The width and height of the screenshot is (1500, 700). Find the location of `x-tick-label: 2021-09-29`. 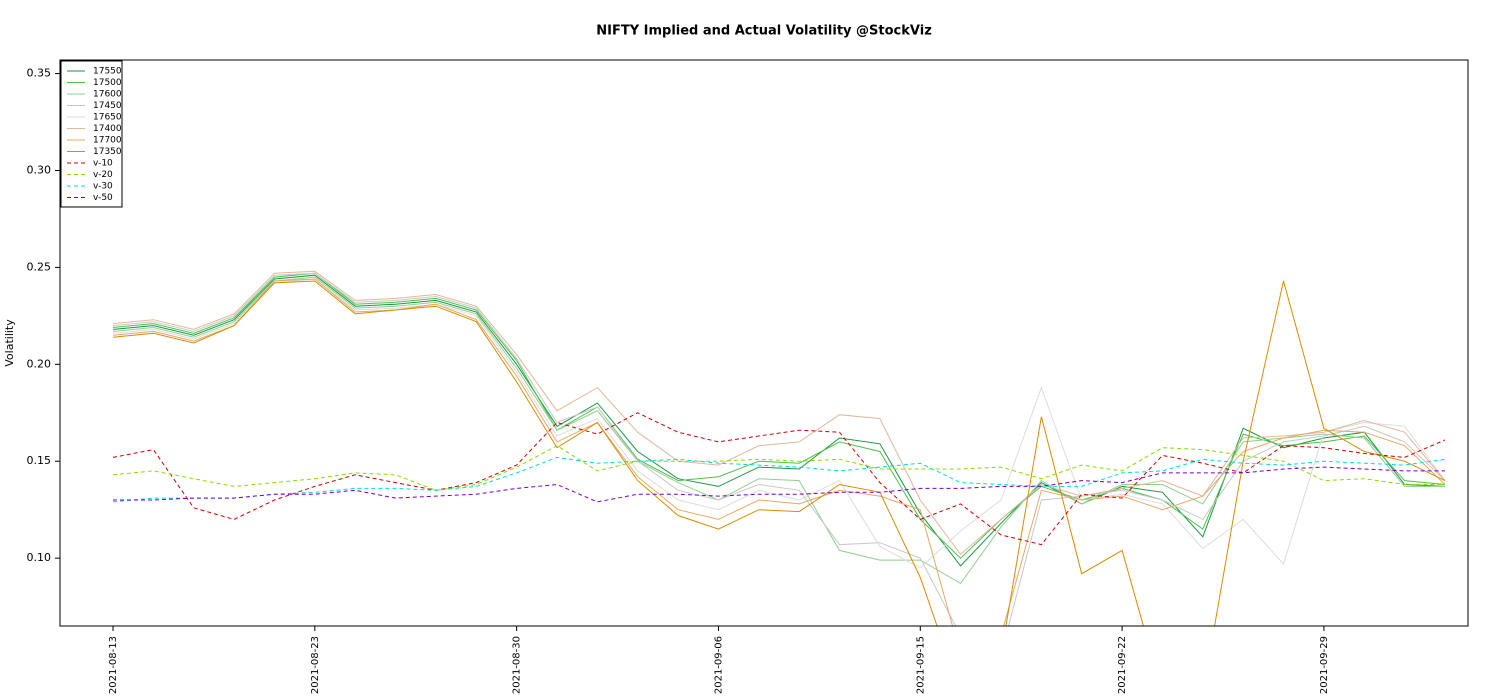

x-tick-label: 2021-09-29 is located at coordinates (1324, 665).